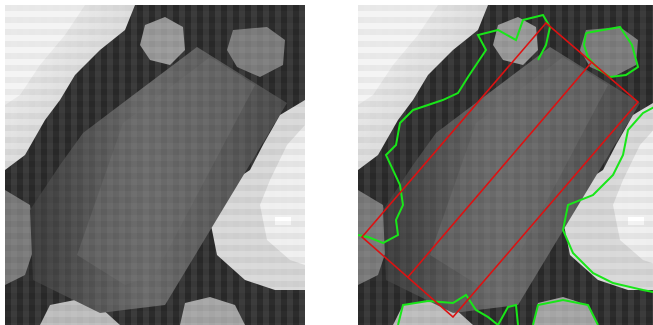 This screenshot has width=653, height=325. What do you see at coordinates (508, 314) in the screenshot?
I see `segment-outline-bottom-mid` at bounding box center [508, 314].